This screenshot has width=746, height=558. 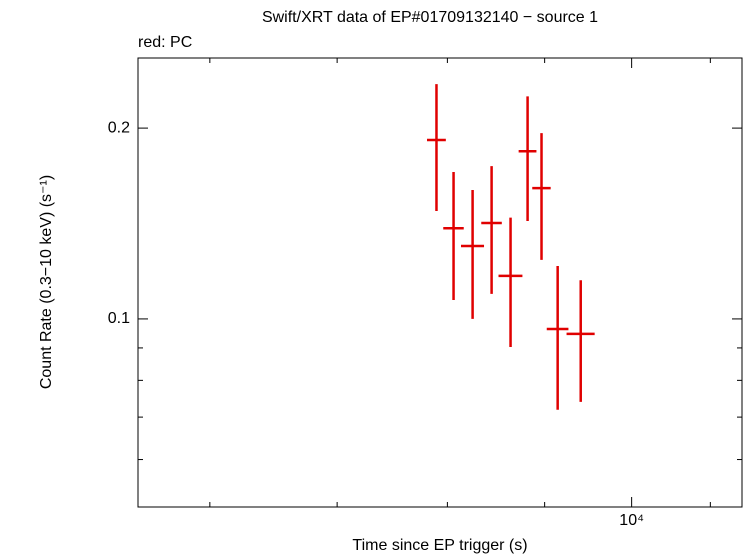 What do you see at coordinates (439, 545) in the screenshot?
I see `x-axis-label: Time since EP trigger (s)` at bounding box center [439, 545].